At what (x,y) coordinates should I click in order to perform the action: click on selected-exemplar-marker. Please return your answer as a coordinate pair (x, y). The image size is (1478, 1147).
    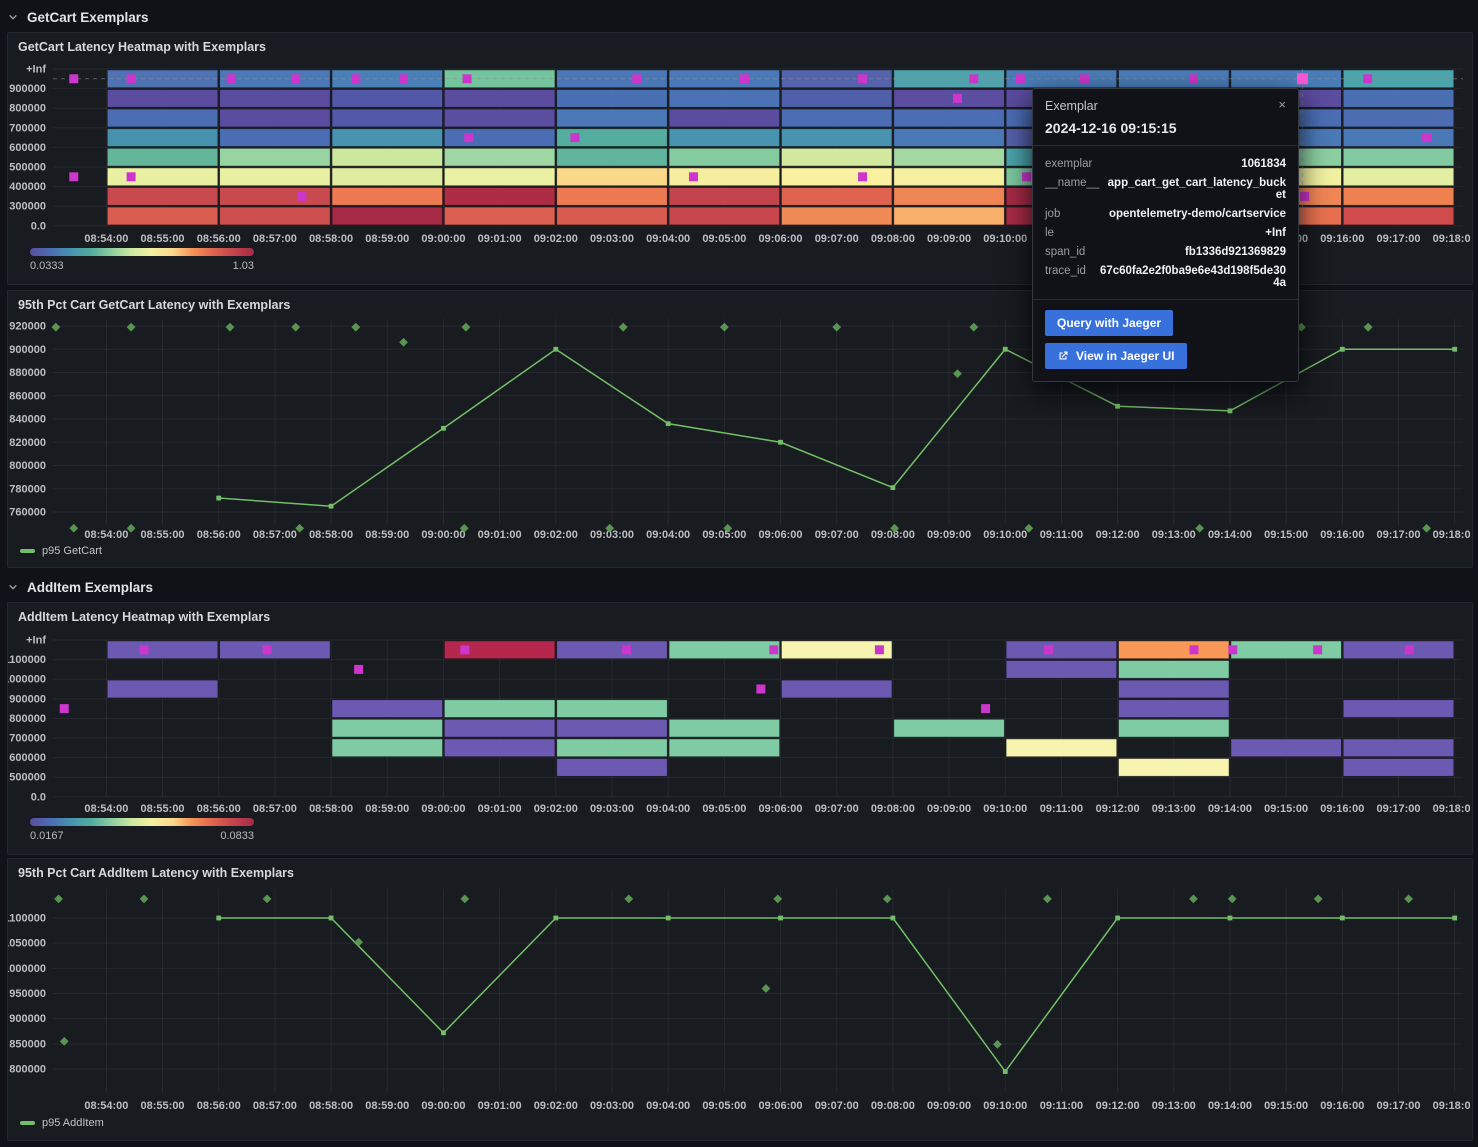
    Looking at the image, I should click on (1302, 79).